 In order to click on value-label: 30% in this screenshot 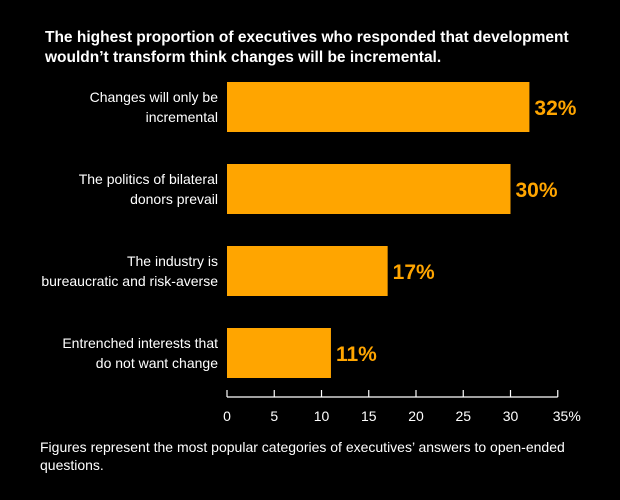, I will do `click(537, 190)`.